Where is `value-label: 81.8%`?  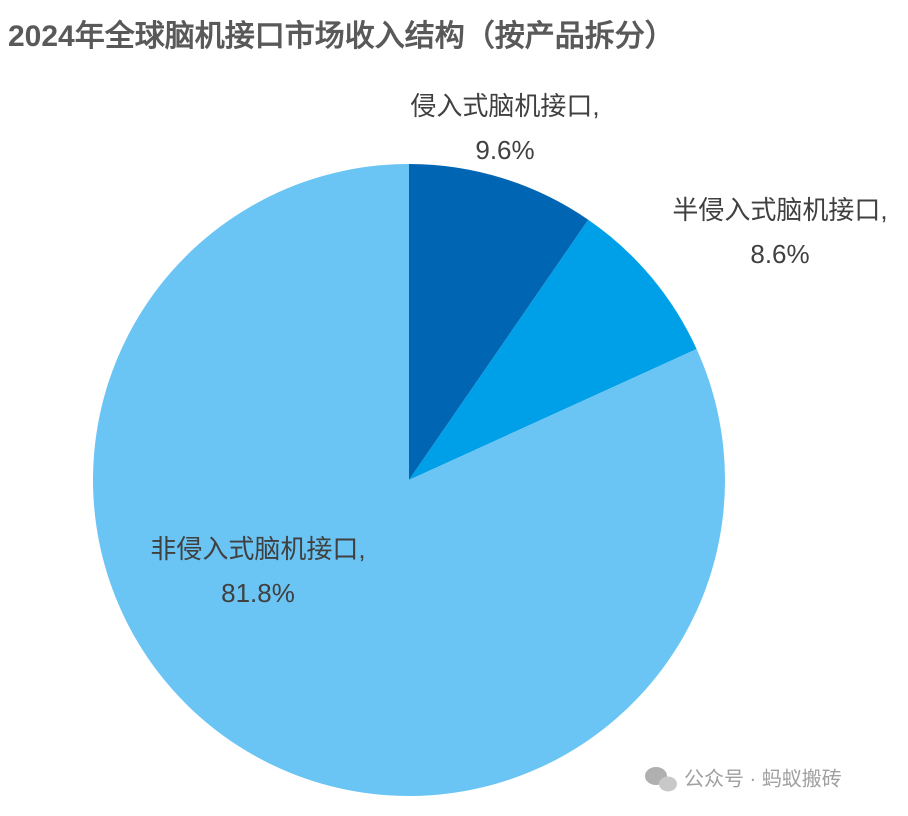 value-label: 81.8% is located at coordinates (258, 593).